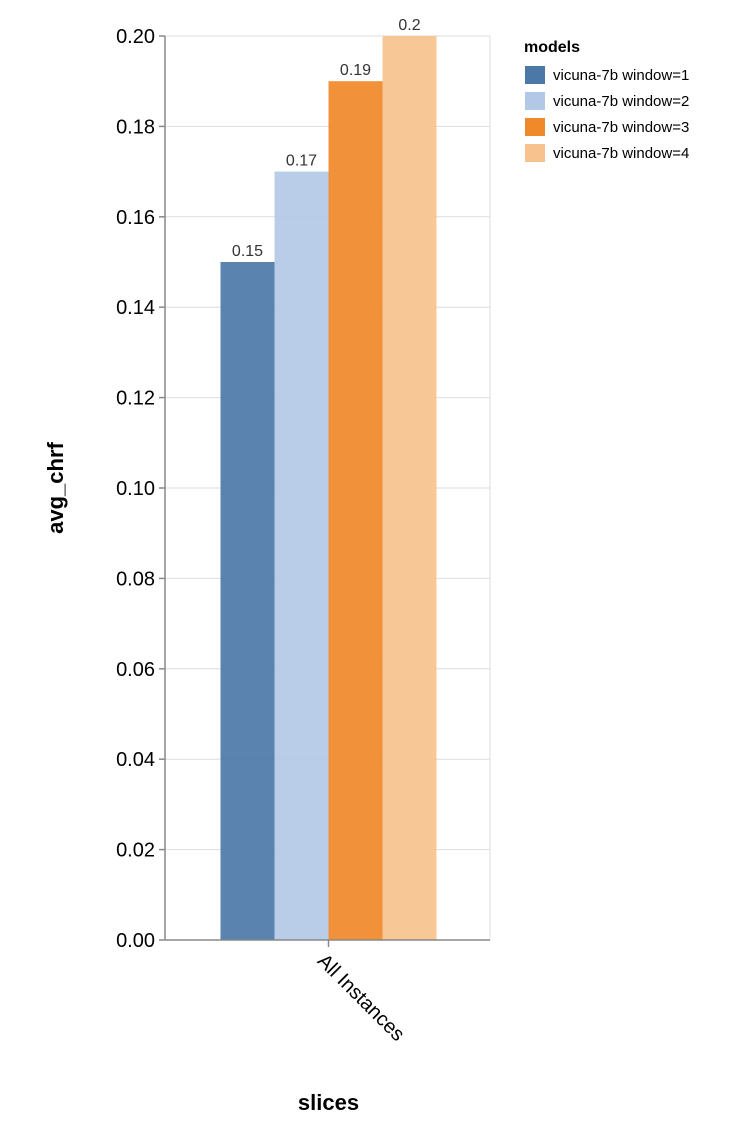 Image resolution: width=742 pixels, height=1144 pixels. I want to click on legend-label-1: vicuna-7b window=1, so click(621, 75).